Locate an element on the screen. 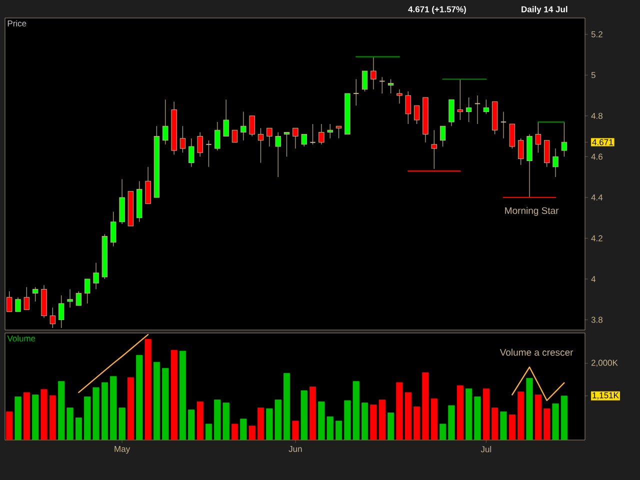 The height and width of the screenshot is (480, 640). chart-subtitle: Daily 14 Jul is located at coordinates (545, 10).